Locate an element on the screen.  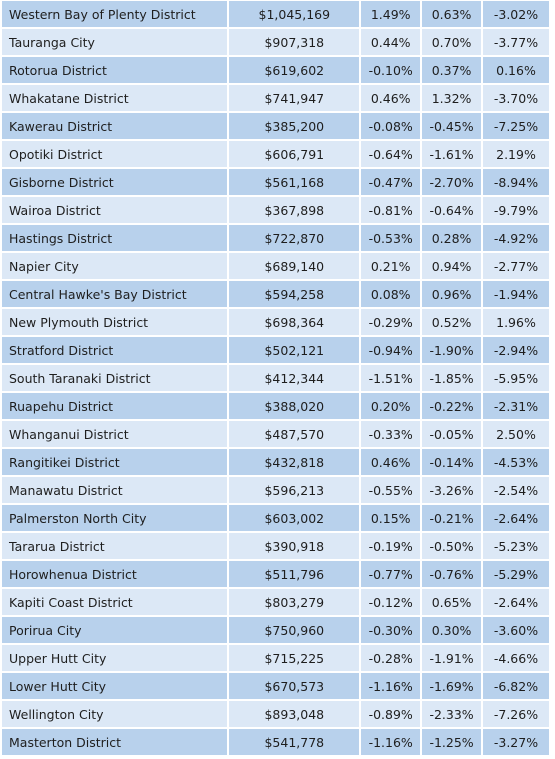
table-row: Porirua City $750,960 -0.30% 0.30% -3.60% is located at coordinates (275, 630).